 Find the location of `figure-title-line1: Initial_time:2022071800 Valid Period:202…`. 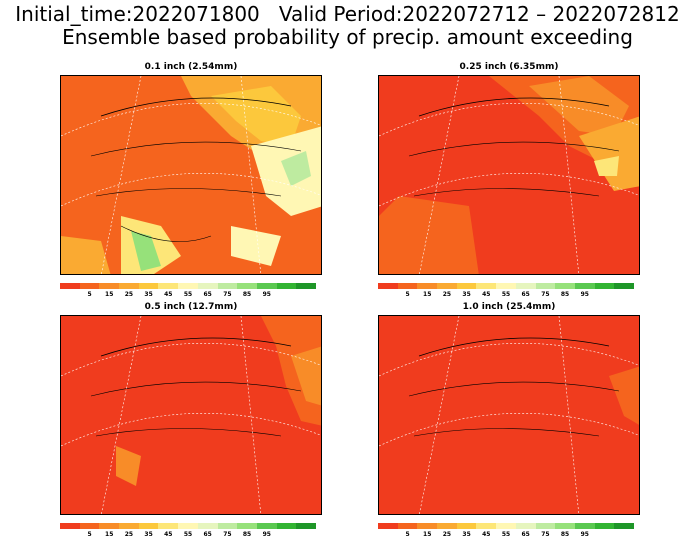

figure-title-line1: Initial_time:2022071800 Valid Period:202… is located at coordinates (347, 14).